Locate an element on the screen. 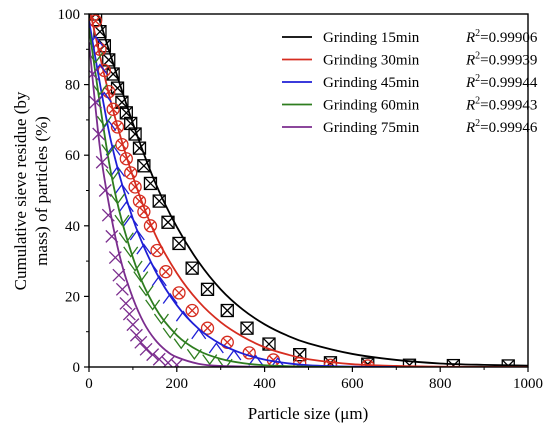  legend-entry-3: Grinding 45min R2=0.99944 is located at coordinates (410, 82).